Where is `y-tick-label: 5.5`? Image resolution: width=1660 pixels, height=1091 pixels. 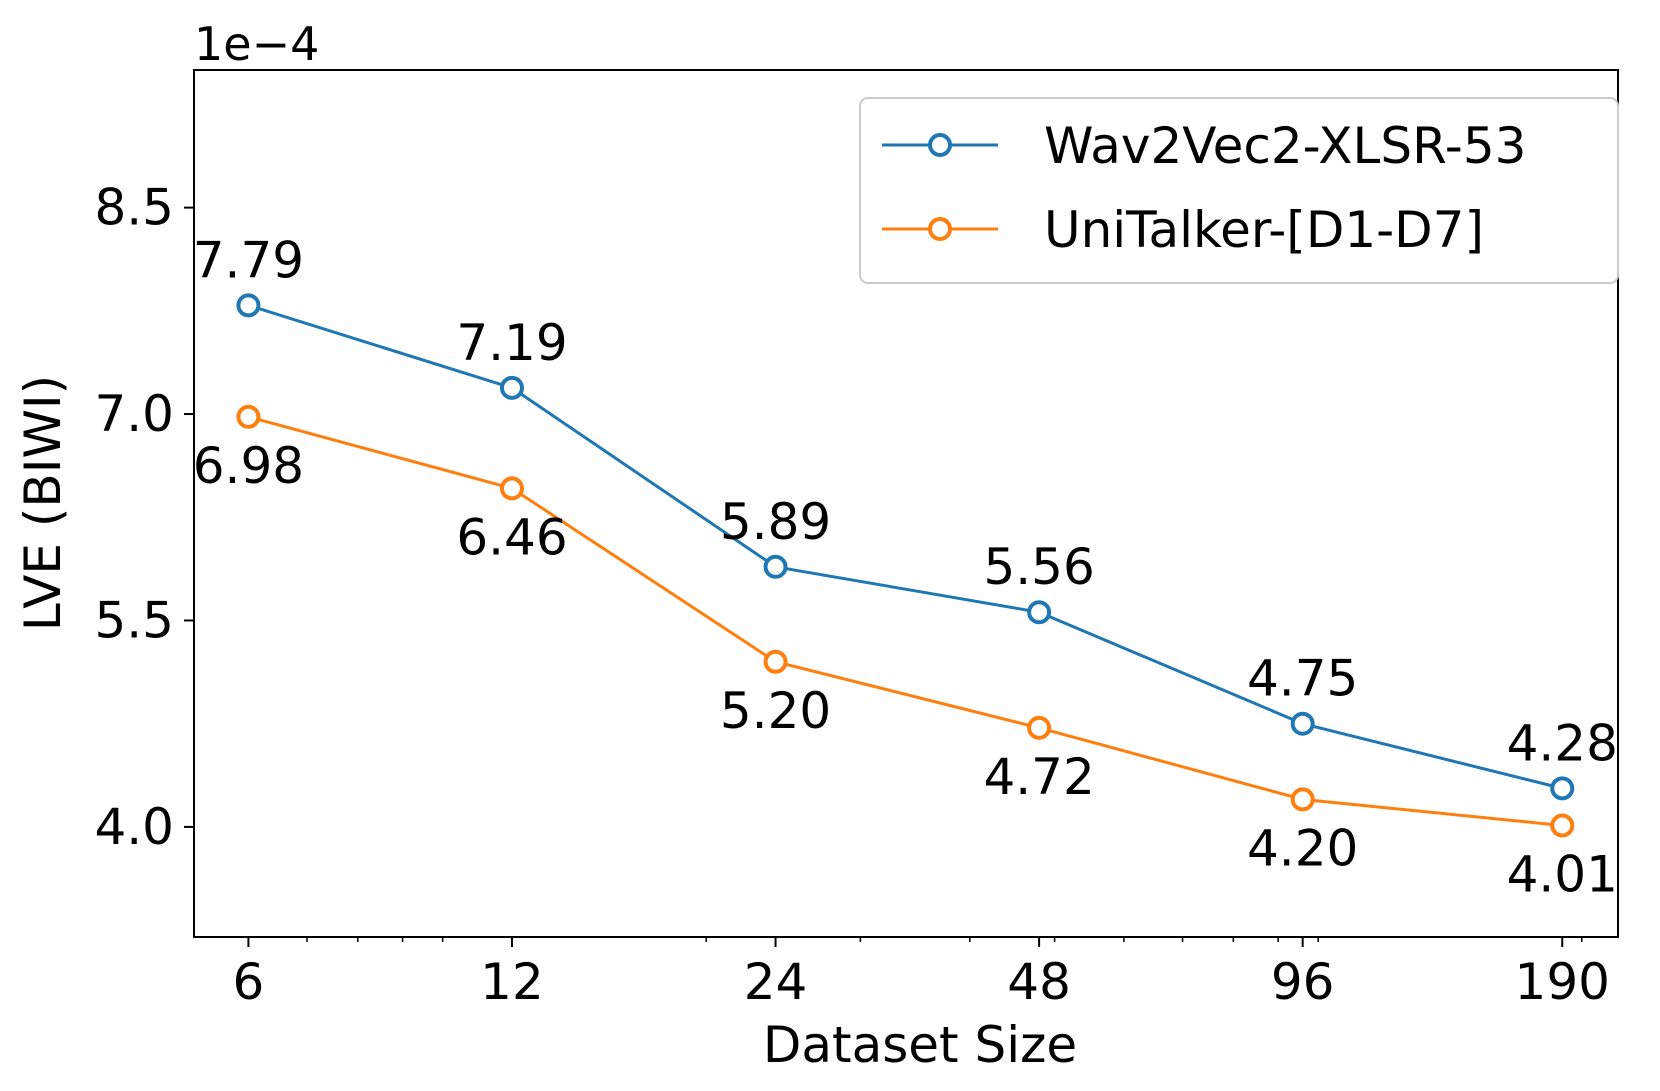
y-tick-label: 5.5 is located at coordinates (134, 620).